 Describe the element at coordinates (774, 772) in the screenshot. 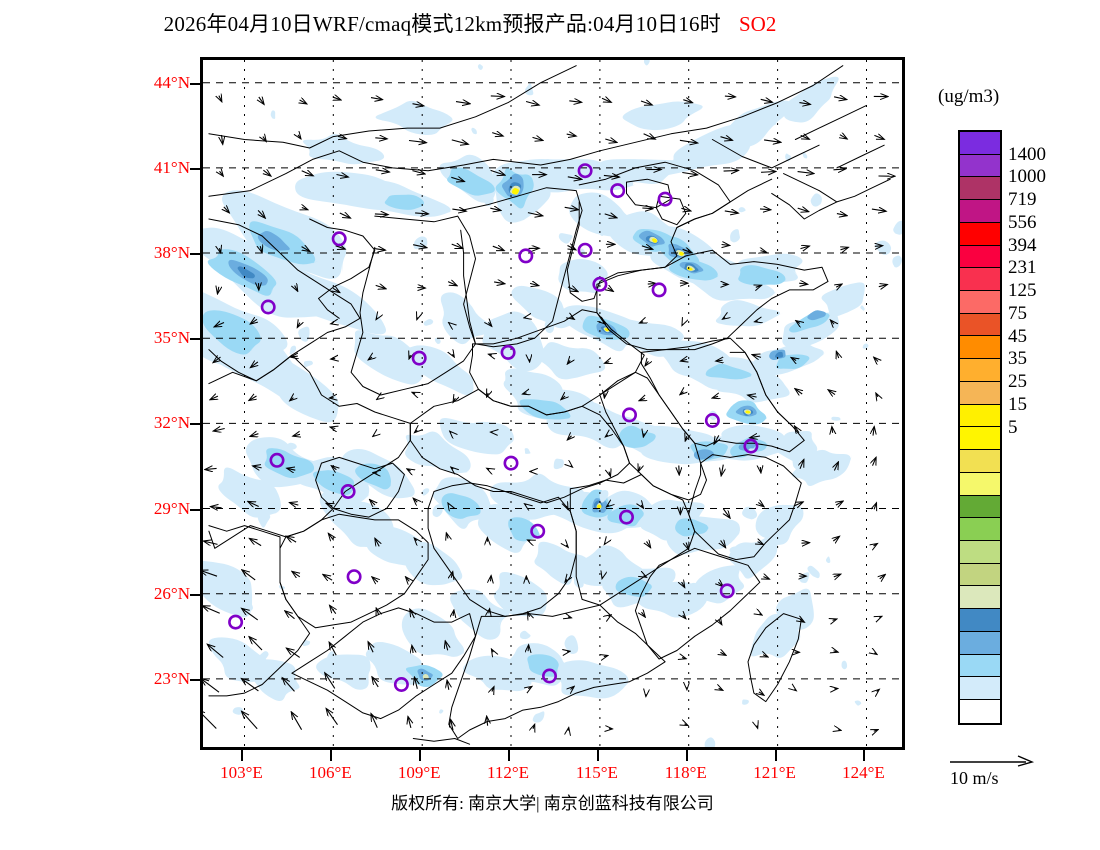

I see `x-axis-tick-121: 121°E` at that location.